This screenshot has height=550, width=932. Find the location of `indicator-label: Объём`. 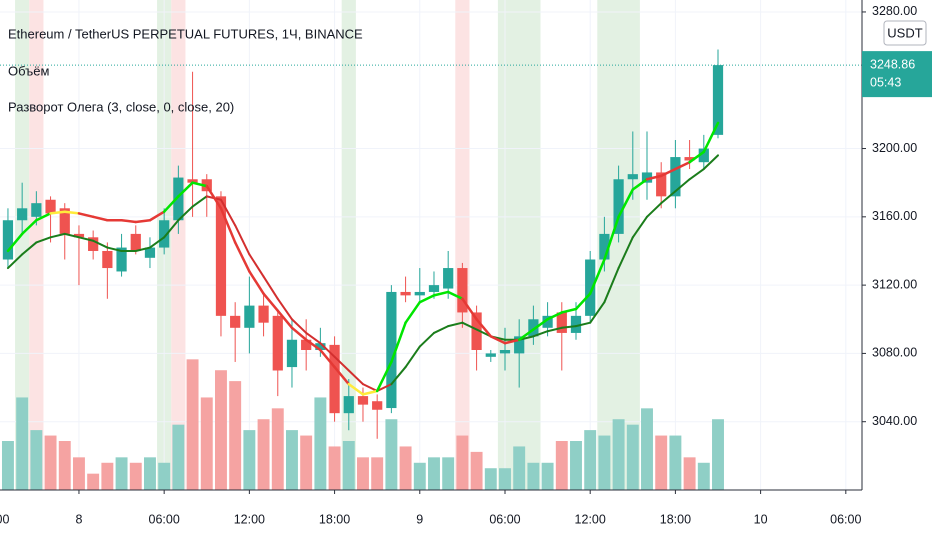

indicator-label: Объём is located at coordinates (28, 70).